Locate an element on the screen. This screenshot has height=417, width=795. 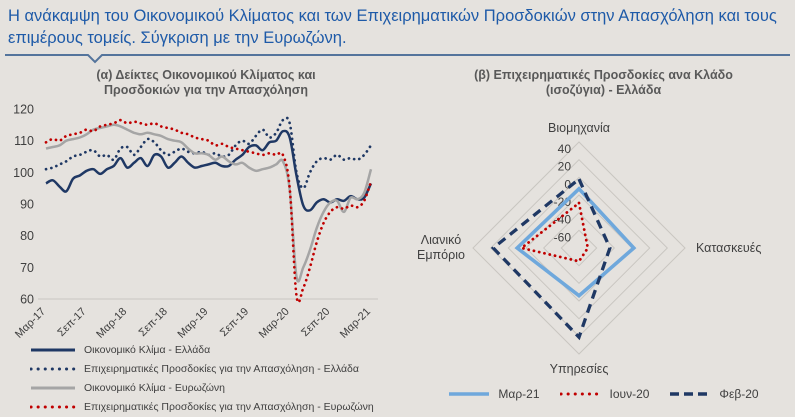
radar-scale-label: 20 is located at coordinates (565, 167).